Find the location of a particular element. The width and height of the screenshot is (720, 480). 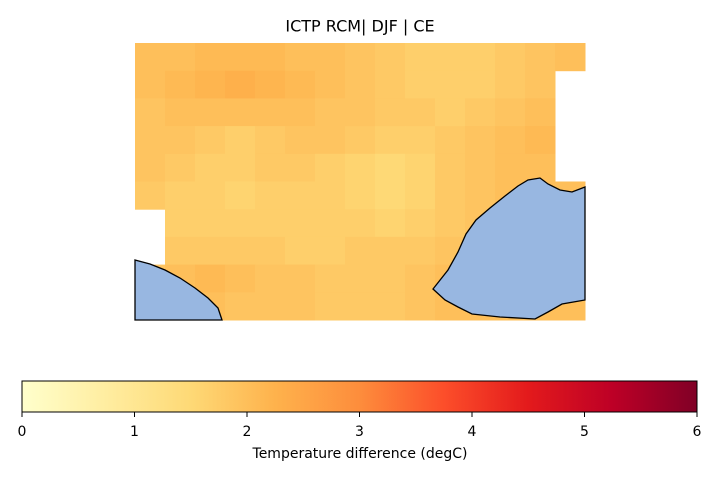

tick-label: 6 is located at coordinates (697, 432).